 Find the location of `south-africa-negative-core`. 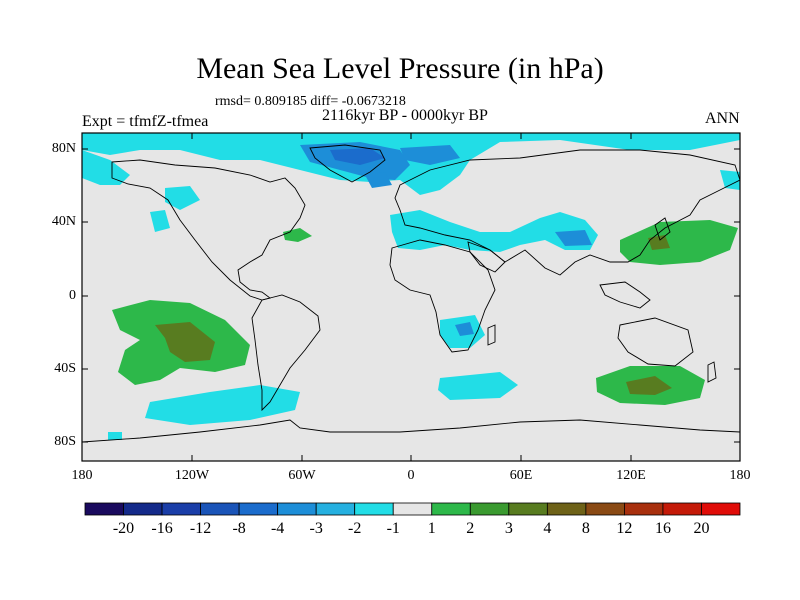

south-africa-negative-core is located at coordinates (464, 329).